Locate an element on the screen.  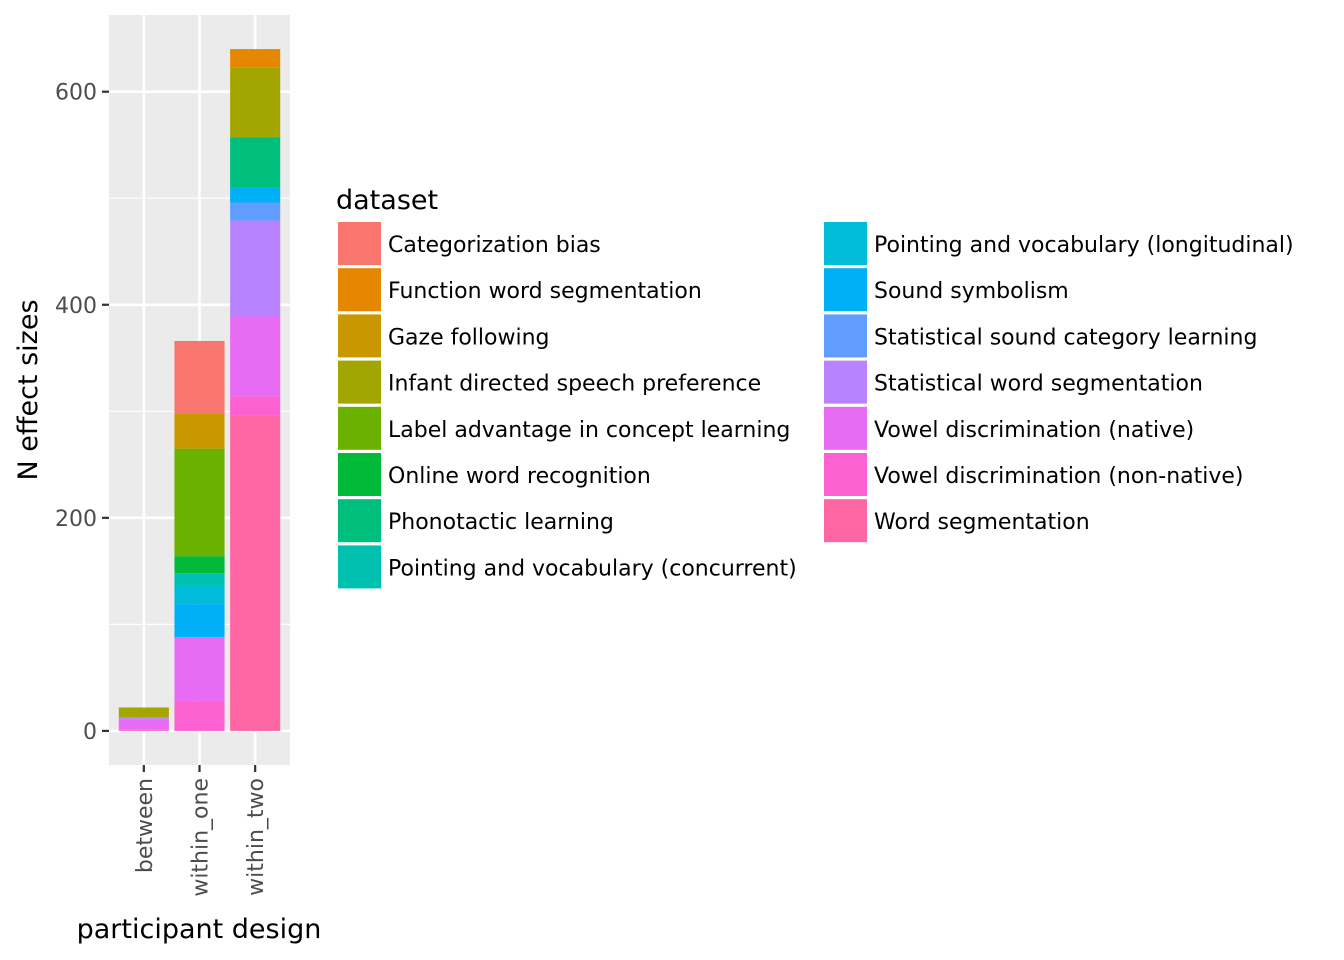
y-tick-label: 0 is located at coordinates (90, 732).